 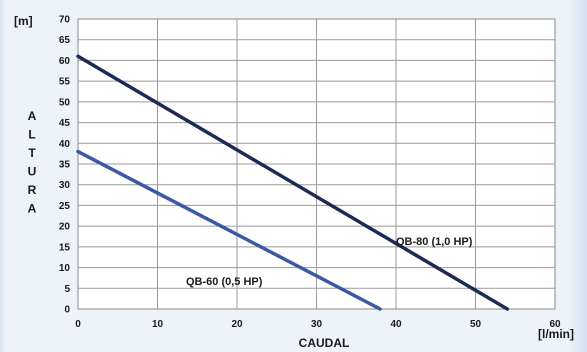 I want to click on y-axis-title-letter: T, so click(x=32, y=153).